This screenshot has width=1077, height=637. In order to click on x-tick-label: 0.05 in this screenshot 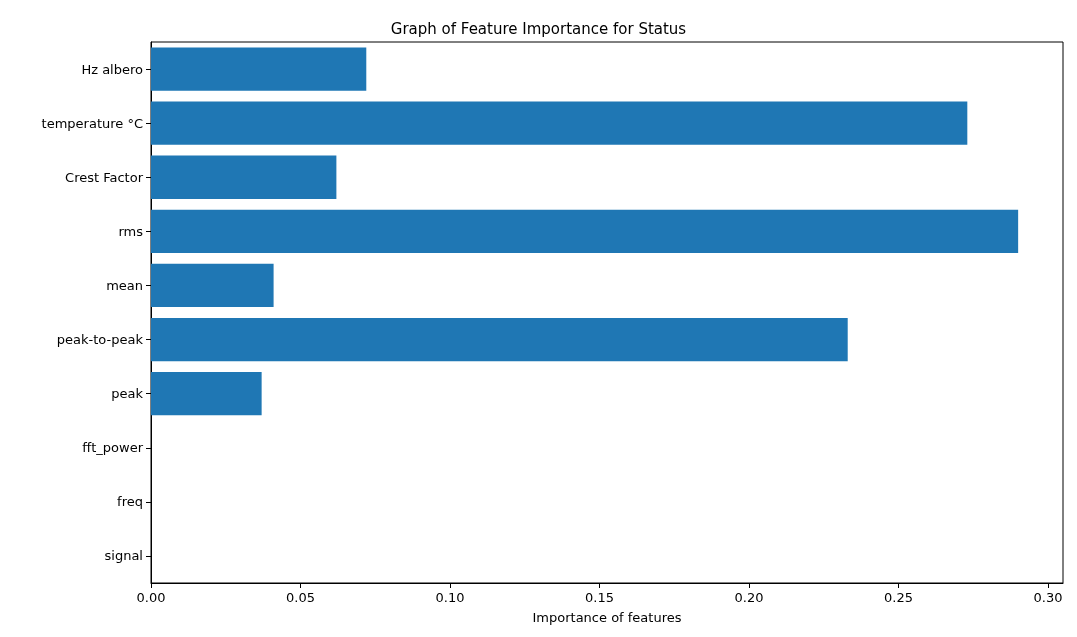, I will do `click(300, 597)`.